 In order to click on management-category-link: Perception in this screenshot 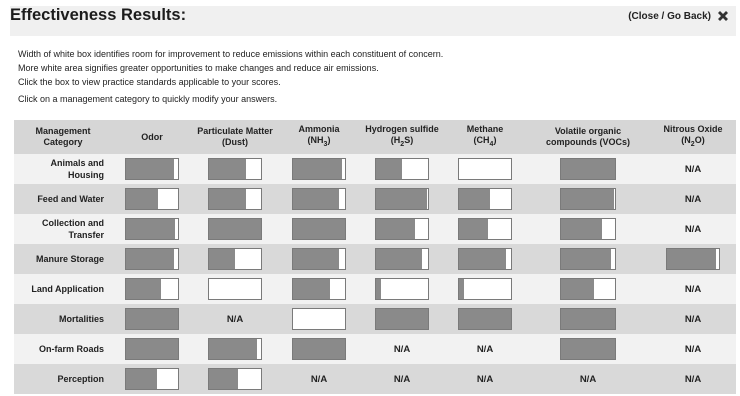, I will do `click(63, 379)`.